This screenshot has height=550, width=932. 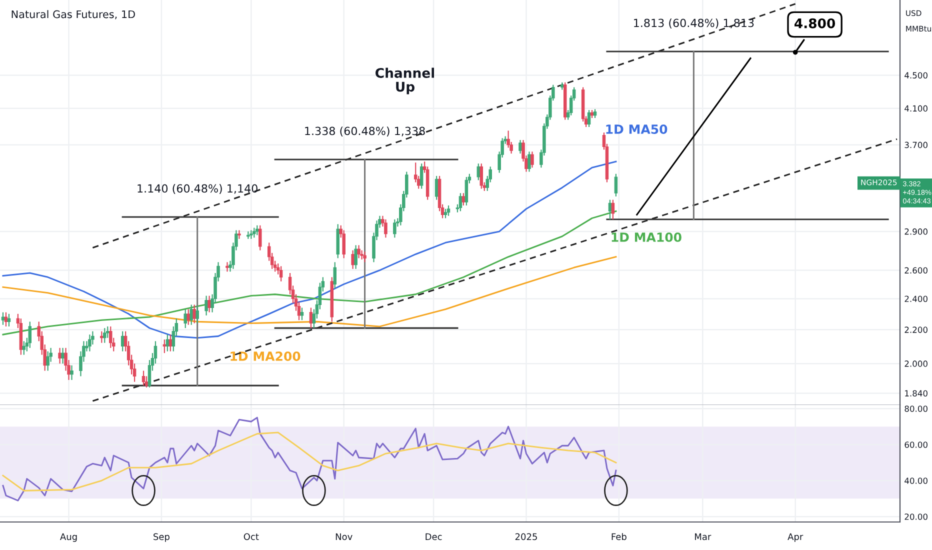 I want to click on y-tick-label: 20.00, so click(x=916, y=517).